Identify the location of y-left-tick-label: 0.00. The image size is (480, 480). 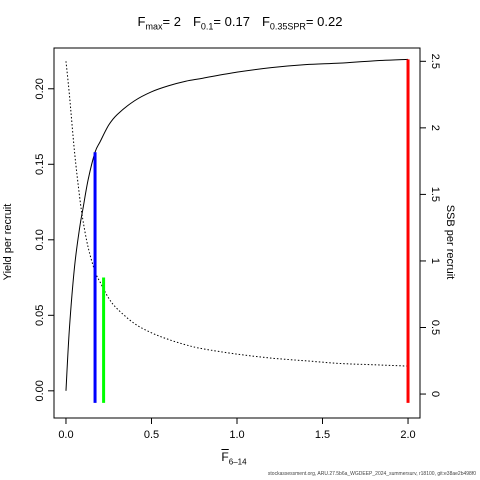
(40, 390).